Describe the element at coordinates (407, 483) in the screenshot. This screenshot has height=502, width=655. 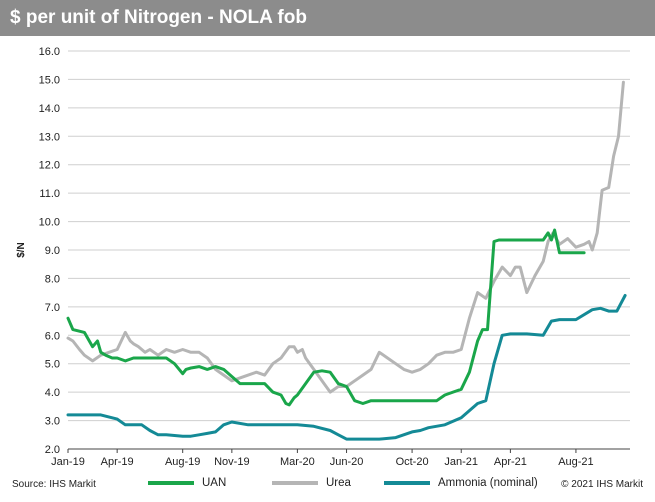
I see `legend-swatch-ammonia` at that location.